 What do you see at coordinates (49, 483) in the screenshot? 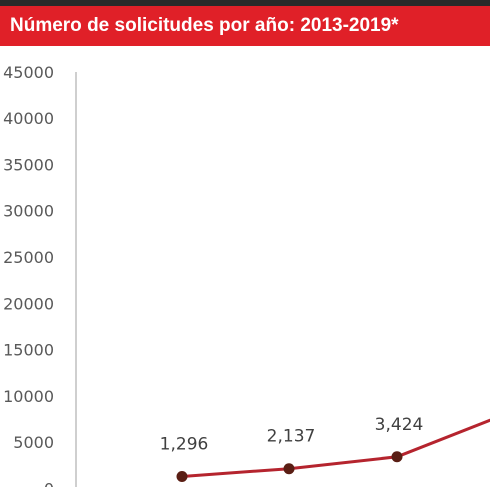
I see `y-tick-label: 0` at bounding box center [49, 483].